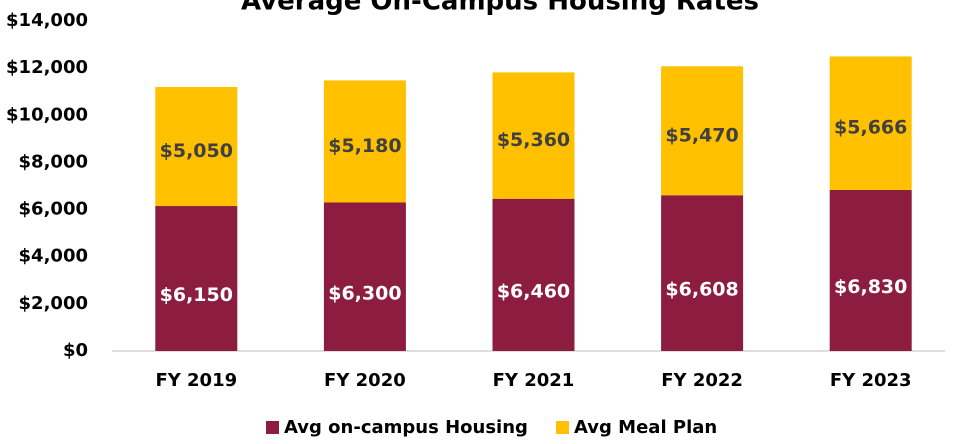  I want to click on y-tick-label: $0, so click(75, 350).